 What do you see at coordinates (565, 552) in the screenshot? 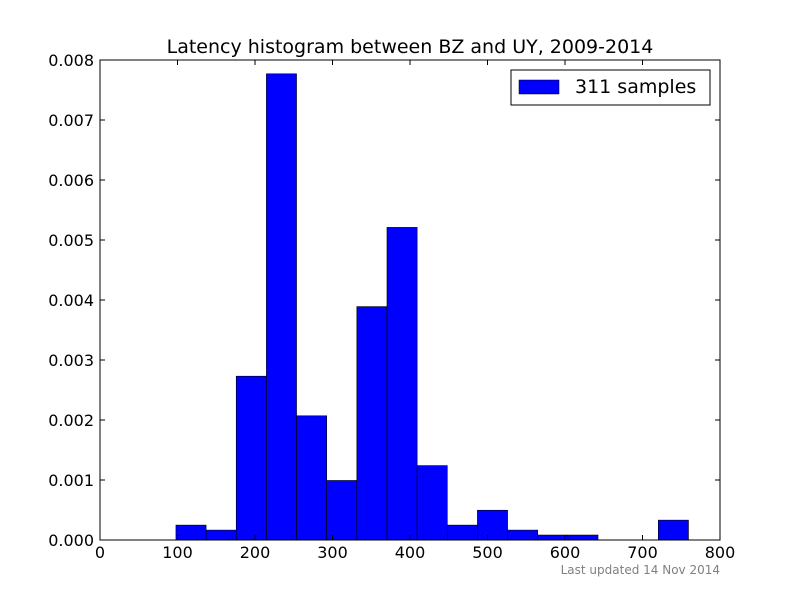
I see `x-tick-label: 600` at bounding box center [565, 552].